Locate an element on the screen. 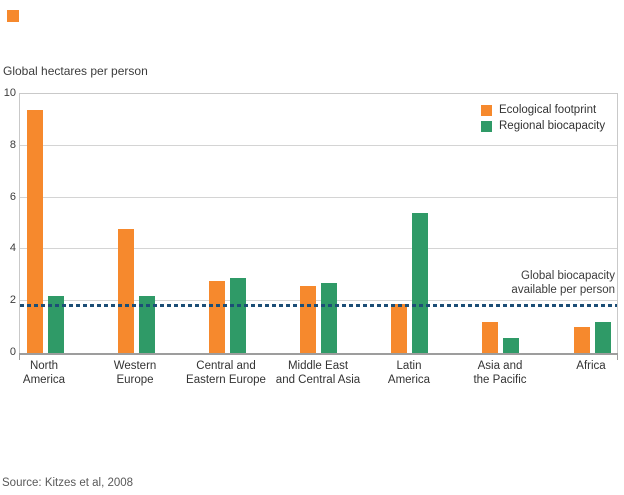 Image resolution: width=624 pixels, height=495 pixels. axis-tick-right is located at coordinates (617, 357).